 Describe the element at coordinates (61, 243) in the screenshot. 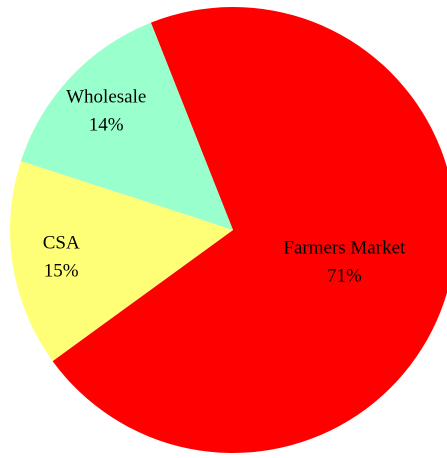

I see `slice-label: CSA` at that location.